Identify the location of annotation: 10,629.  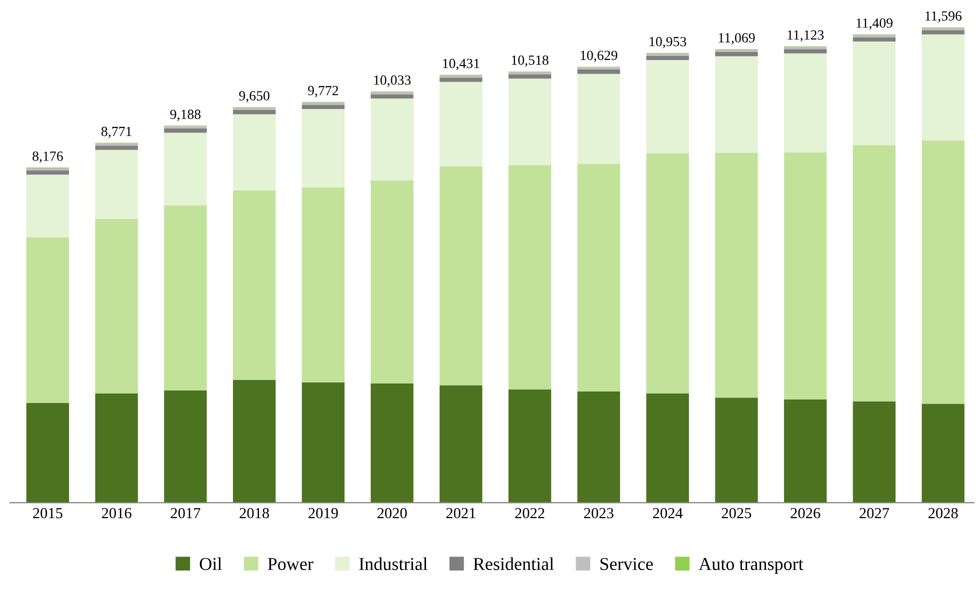
(599, 56).